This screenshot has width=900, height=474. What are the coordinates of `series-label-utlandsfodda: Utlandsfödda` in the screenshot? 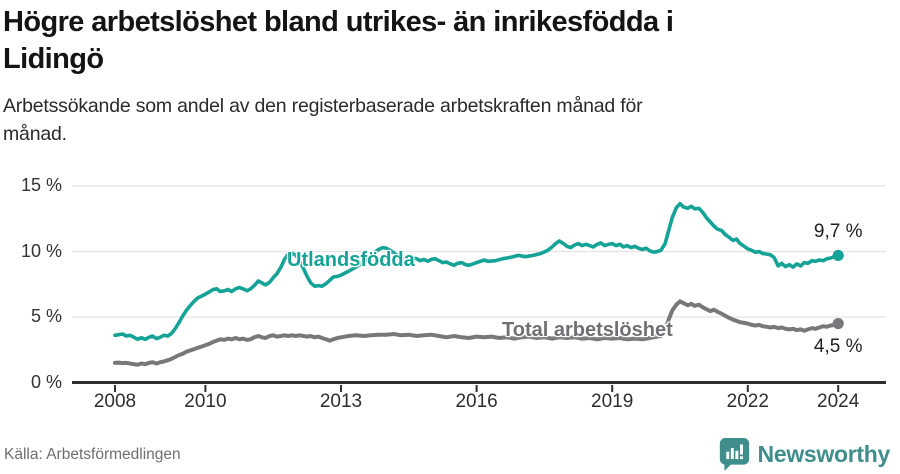 It's located at (351, 260).